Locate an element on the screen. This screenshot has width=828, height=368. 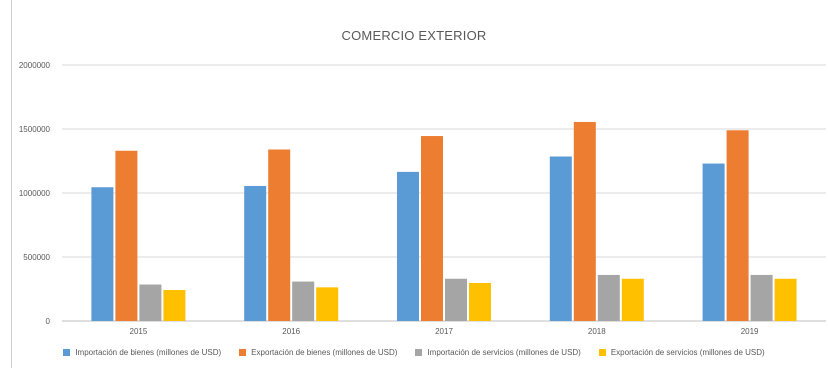
legend-item: Importación de bienes (millones de USD) is located at coordinates (142, 352).